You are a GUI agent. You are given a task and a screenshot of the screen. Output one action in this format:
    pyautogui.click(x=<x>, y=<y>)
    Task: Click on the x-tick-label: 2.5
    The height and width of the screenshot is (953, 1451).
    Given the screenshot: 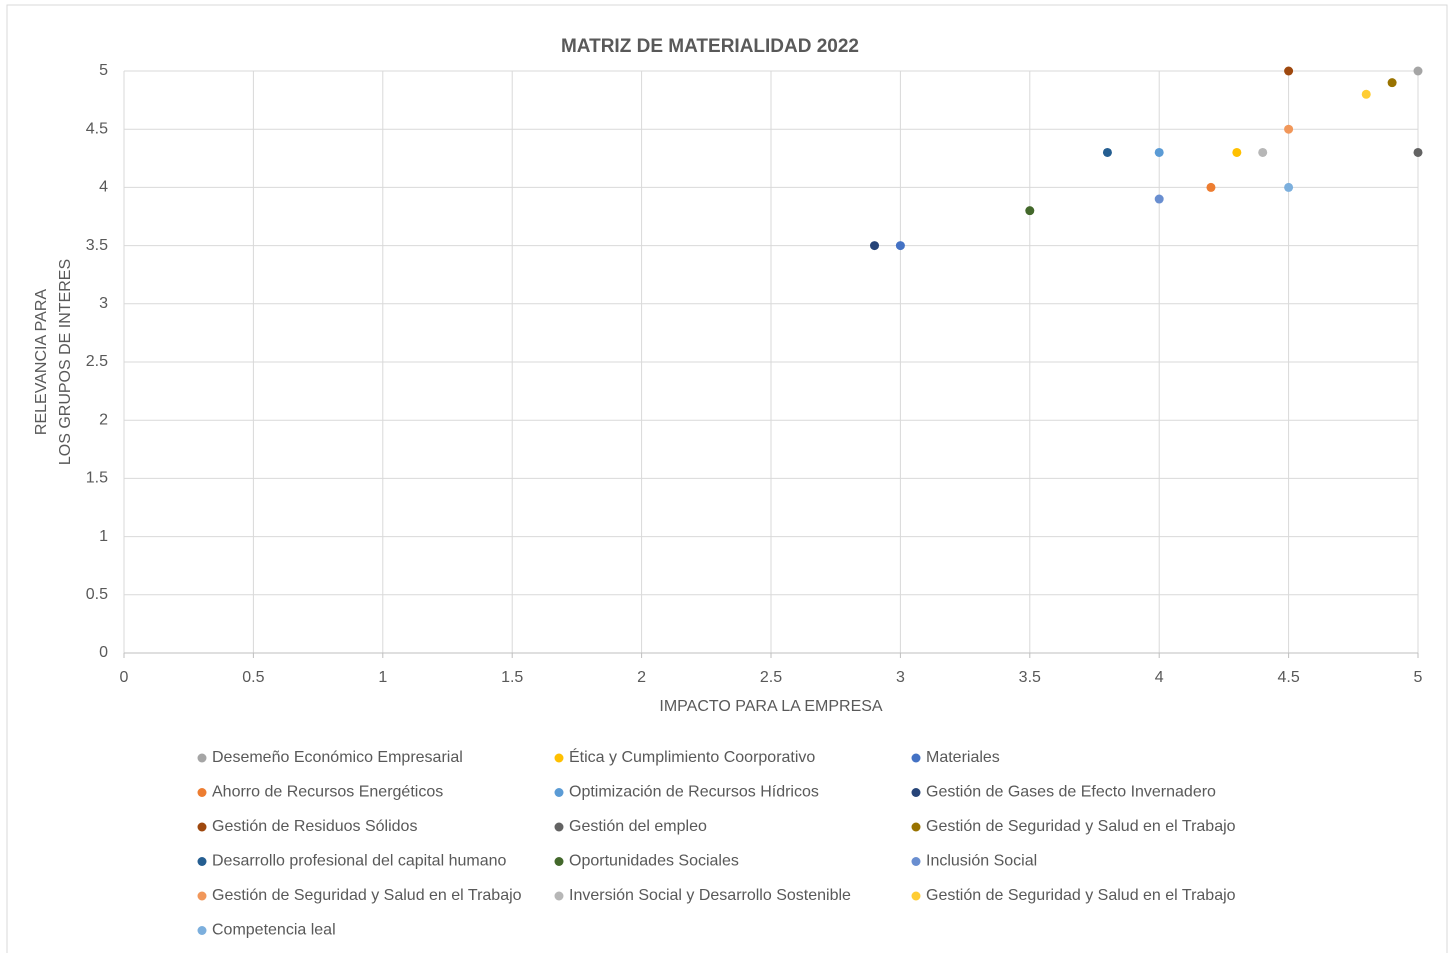 What is the action you would take?
    pyautogui.click(x=771, y=677)
    